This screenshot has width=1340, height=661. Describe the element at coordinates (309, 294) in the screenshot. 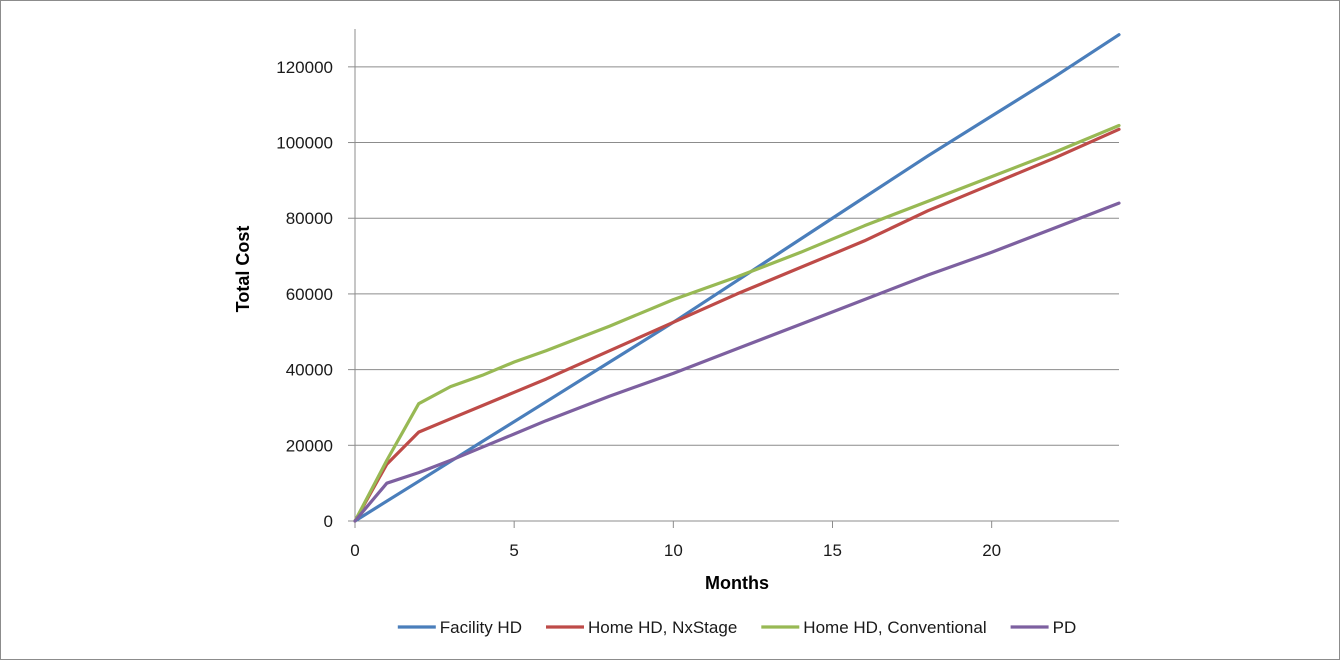

I see `y-tick-label: 60000` at that location.